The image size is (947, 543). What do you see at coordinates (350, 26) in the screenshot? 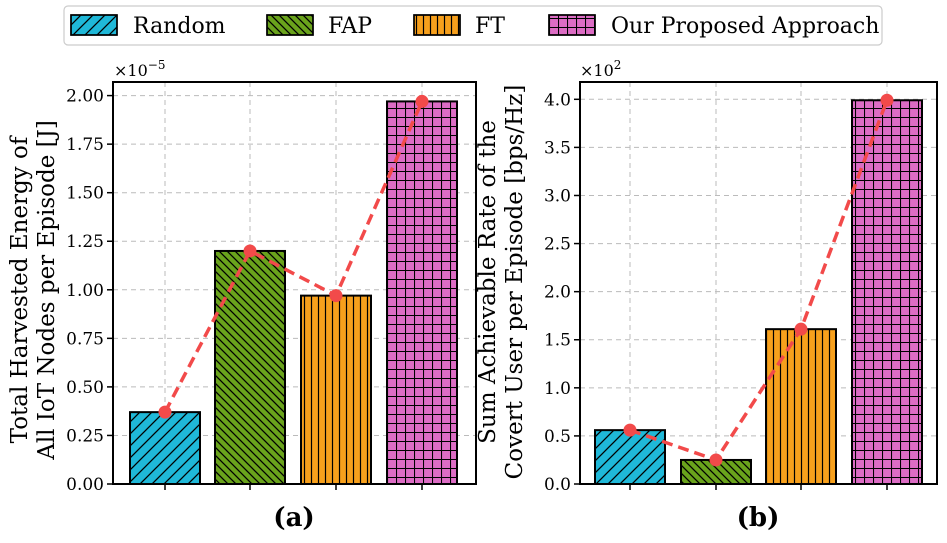
I see `legend-label-fap: FAP` at bounding box center [350, 26].